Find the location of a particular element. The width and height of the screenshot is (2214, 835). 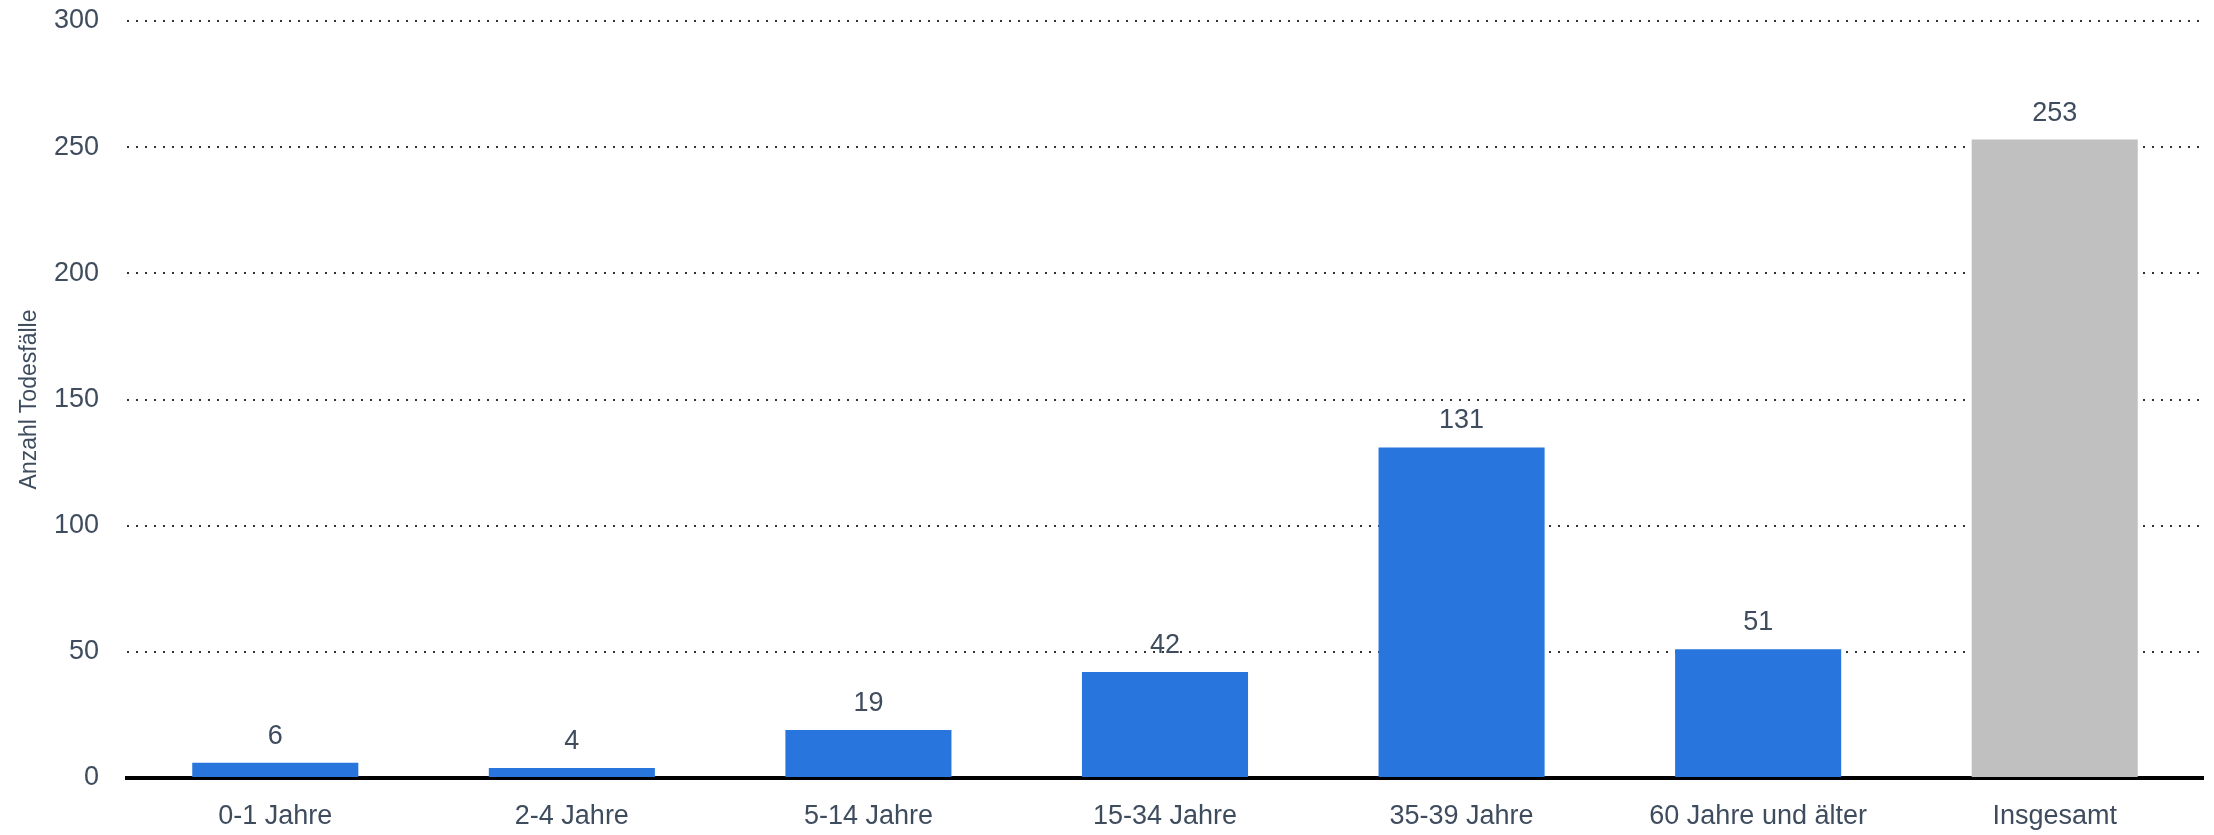

x-tick-label: 35-39 Jahre is located at coordinates (1461, 814).